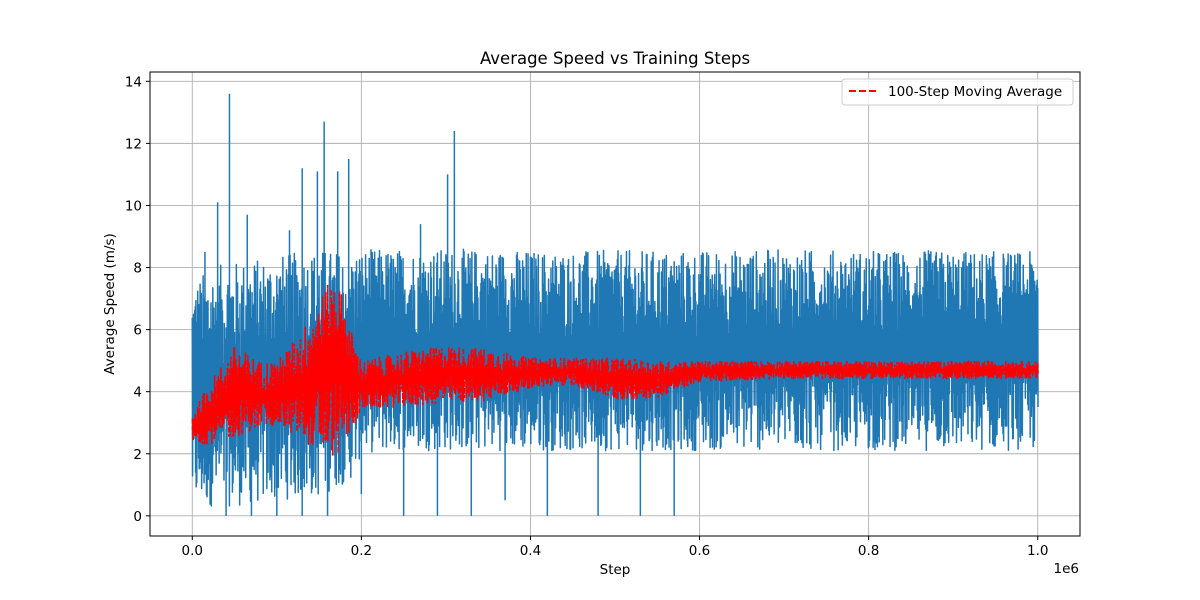 The height and width of the screenshot is (600, 1200). Describe the element at coordinates (137, 393) in the screenshot. I see `y-tick-label: 4` at that location.